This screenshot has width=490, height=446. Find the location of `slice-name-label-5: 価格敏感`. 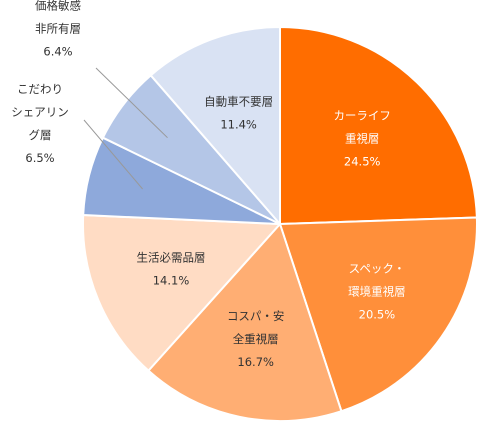

slice-name-label-5: 価格敏感 is located at coordinates (58, 6).